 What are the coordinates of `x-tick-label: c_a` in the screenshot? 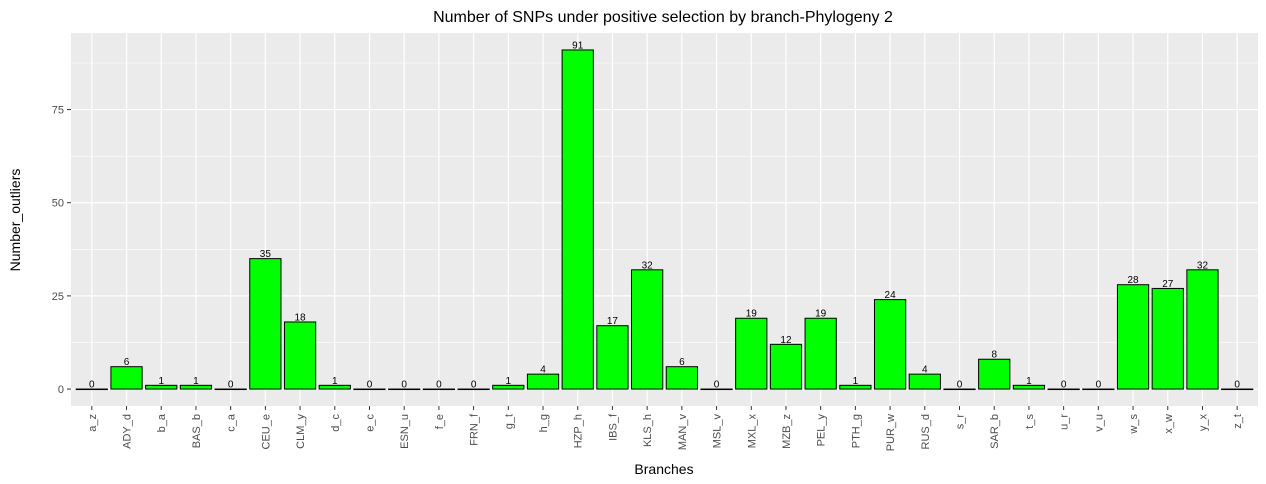 It's located at (232, 422).